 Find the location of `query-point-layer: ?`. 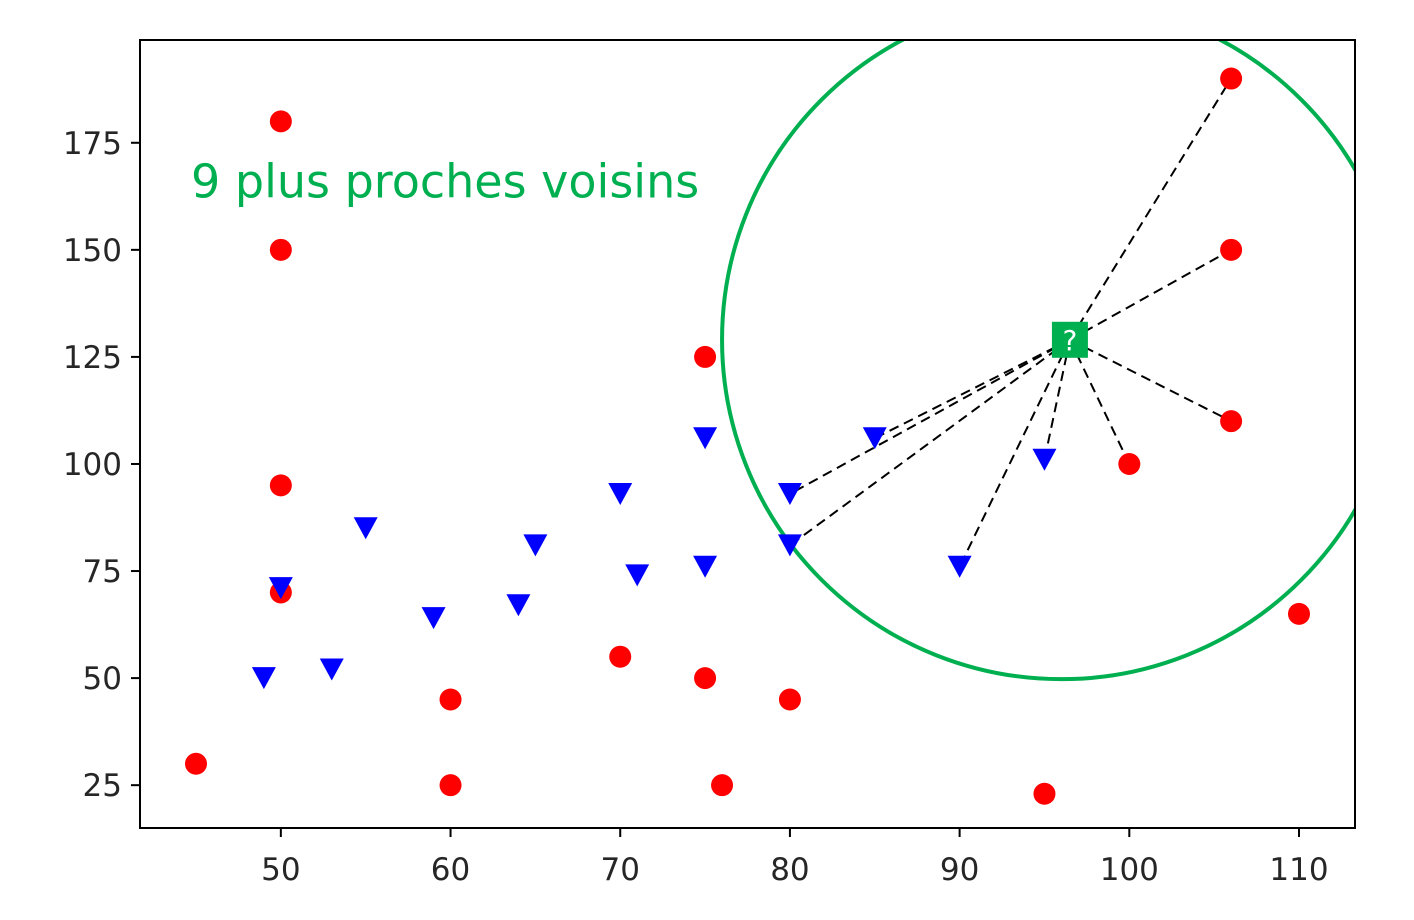

query-point-layer: ? is located at coordinates (1069, 339).